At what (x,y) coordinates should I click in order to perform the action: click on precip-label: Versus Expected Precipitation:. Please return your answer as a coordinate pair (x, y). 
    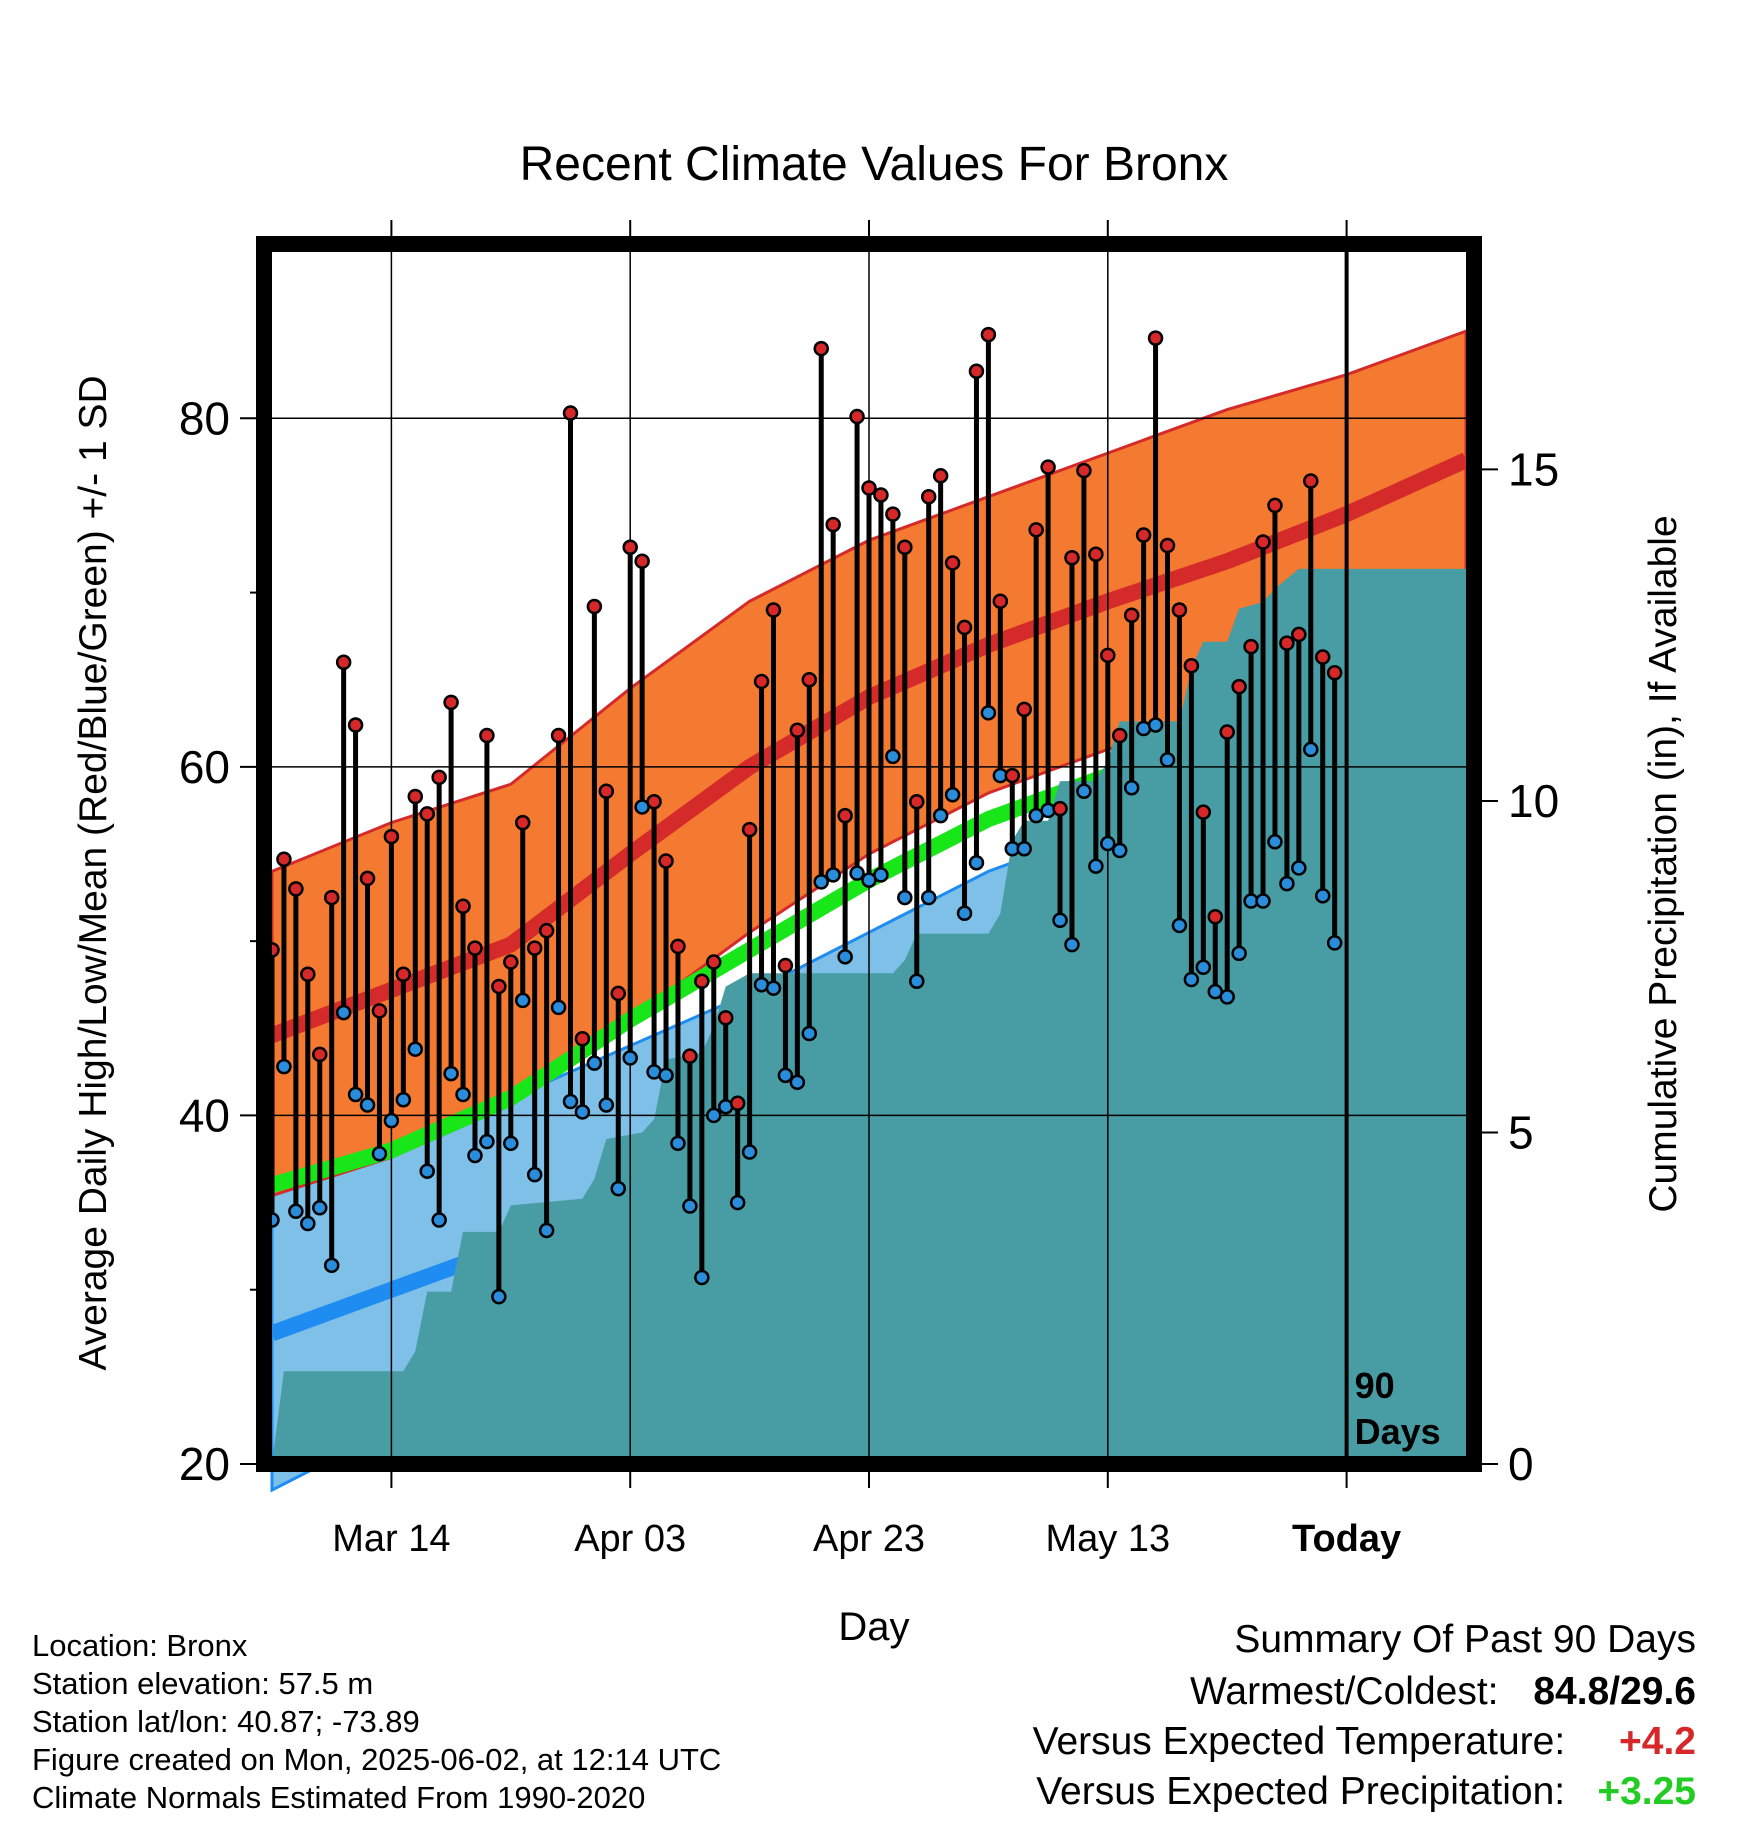
    Looking at the image, I should click on (1301, 1791).